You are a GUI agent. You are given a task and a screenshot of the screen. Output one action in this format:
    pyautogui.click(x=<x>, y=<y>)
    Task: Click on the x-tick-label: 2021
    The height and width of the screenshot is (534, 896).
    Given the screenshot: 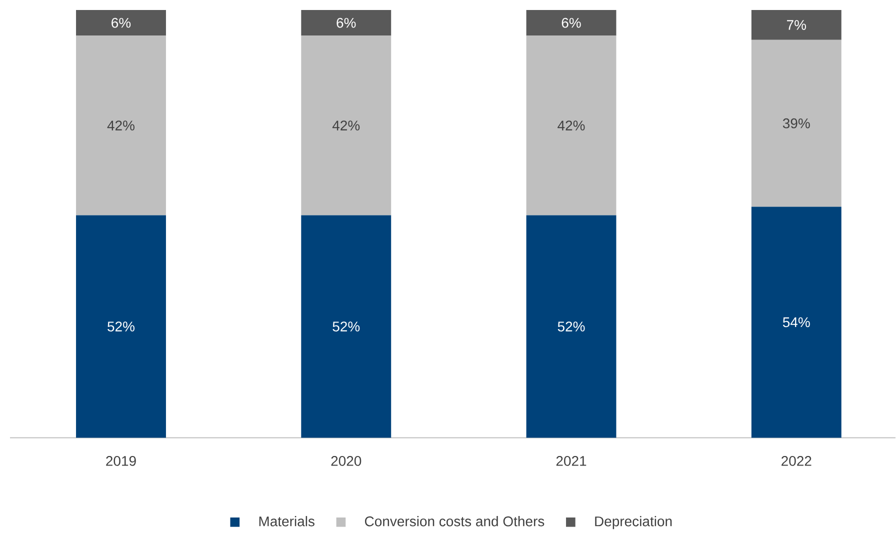 What is the action you would take?
    pyautogui.click(x=571, y=461)
    